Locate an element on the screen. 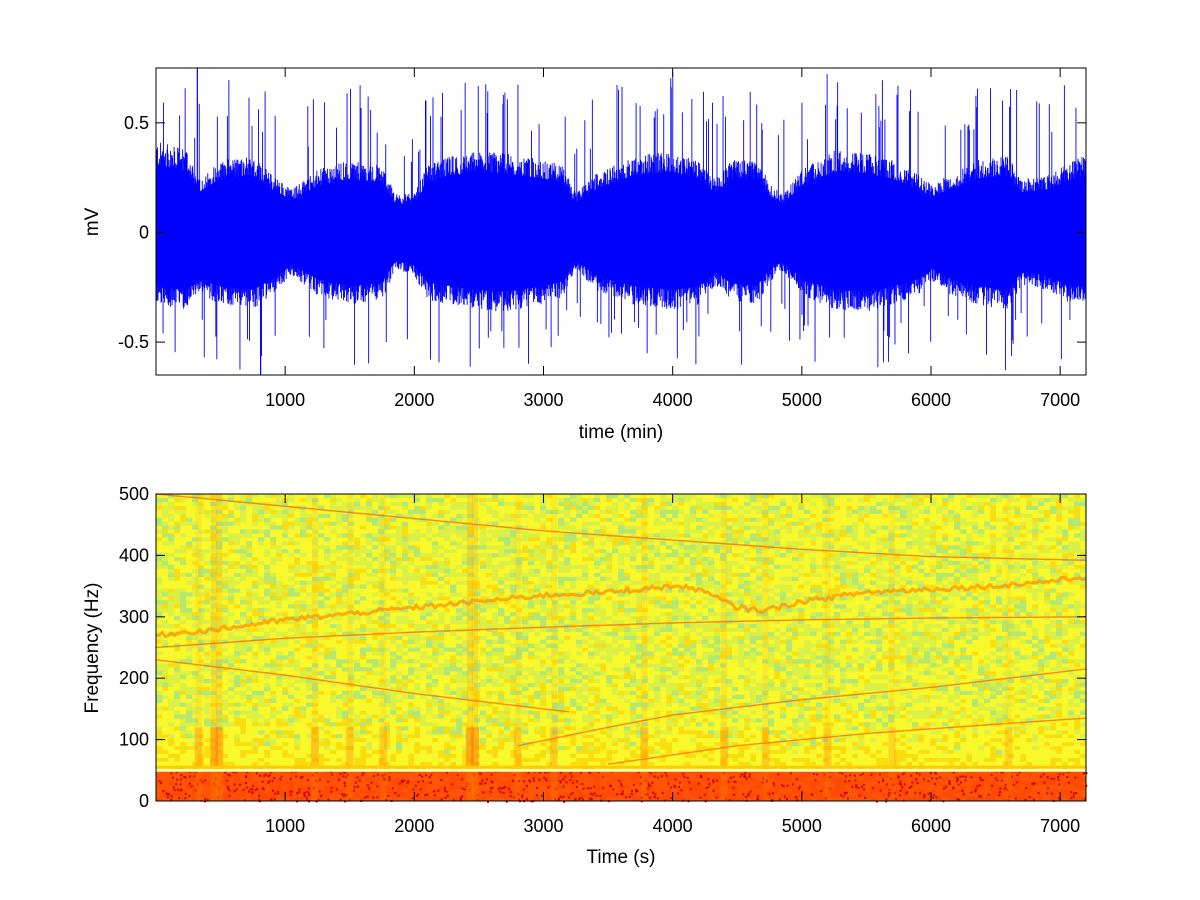  signal-x-tick-label: 4000 is located at coordinates (673, 400).